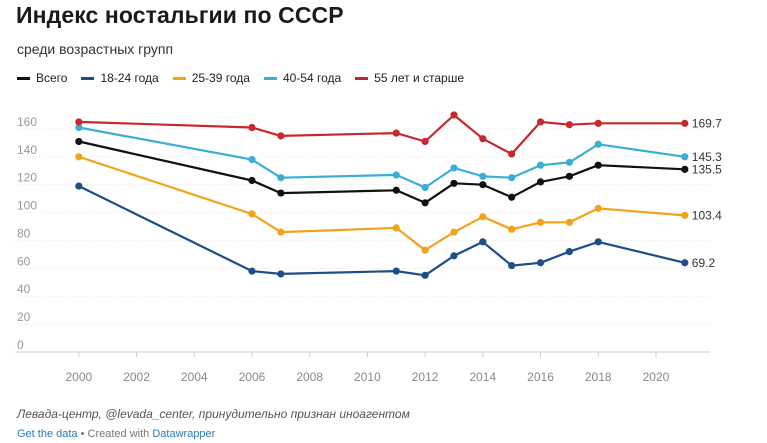 This screenshot has height=443, width=767. Describe the element at coordinates (425, 377) in the screenshot. I see `x-tick-label: 2012` at that location.